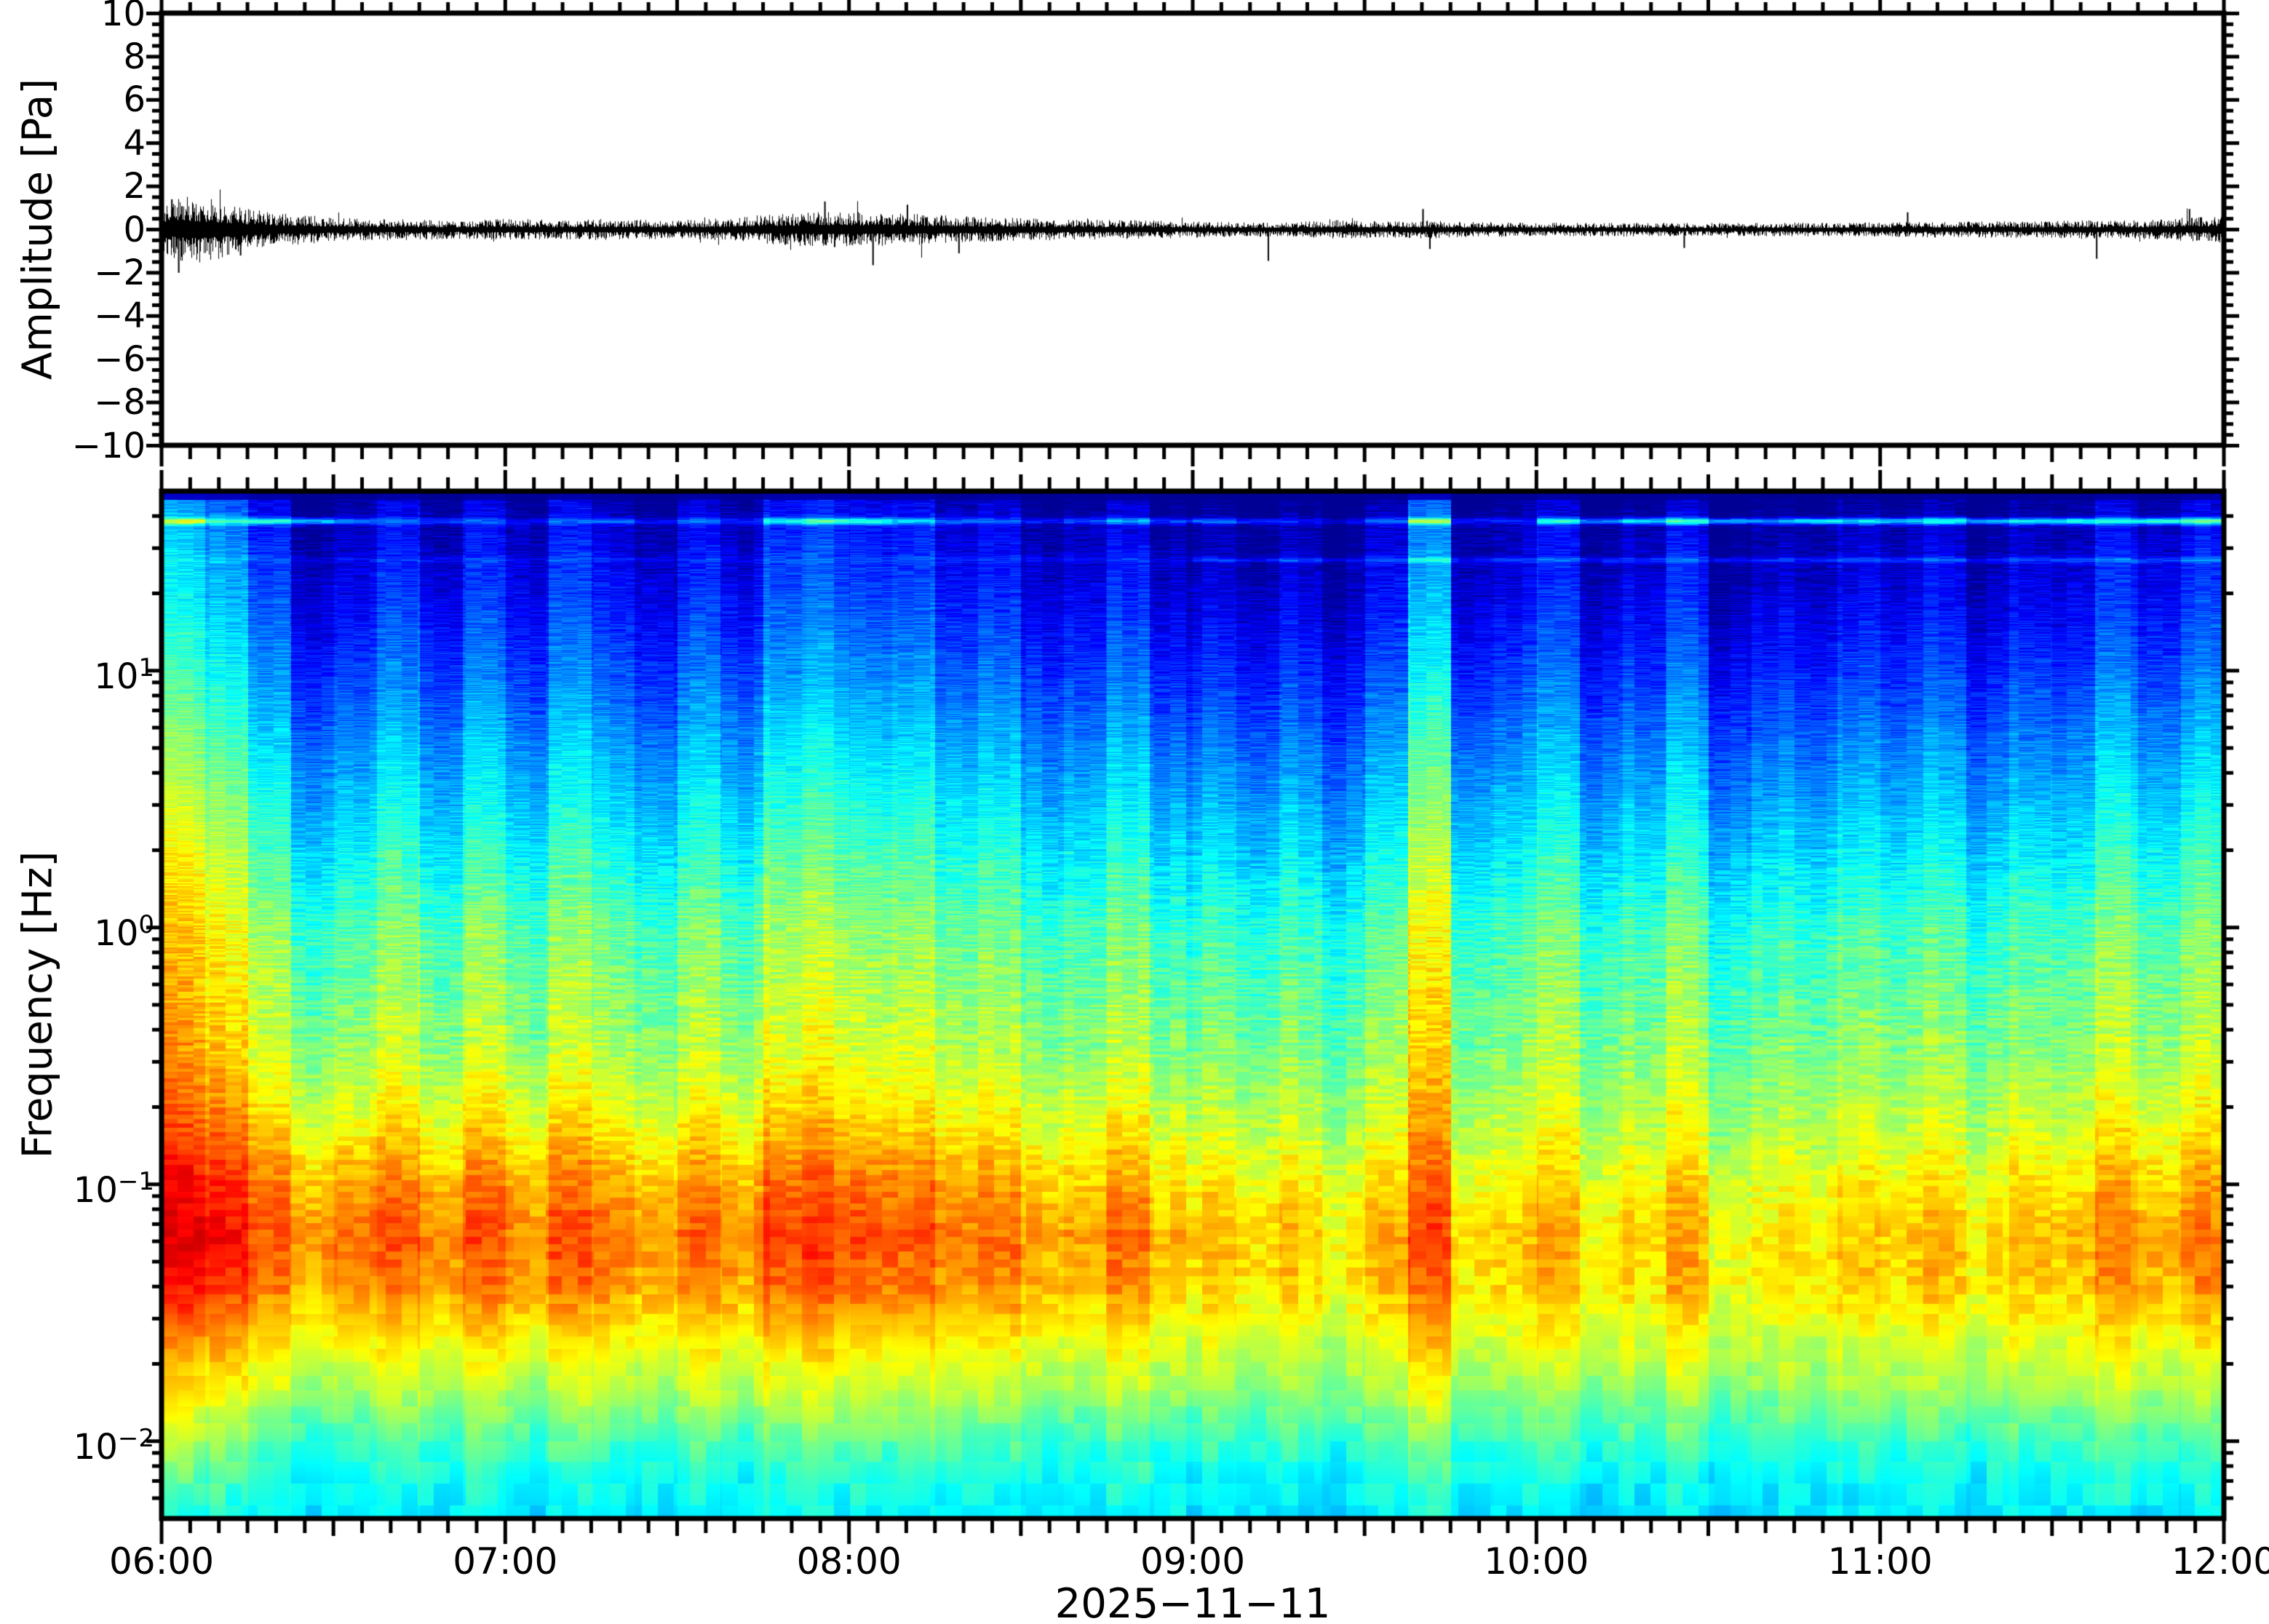 This screenshot has height=1624, width=2269. Describe the element at coordinates (120, 316) in the screenshot. I see `amplitude-tick-label: −4` at that location.